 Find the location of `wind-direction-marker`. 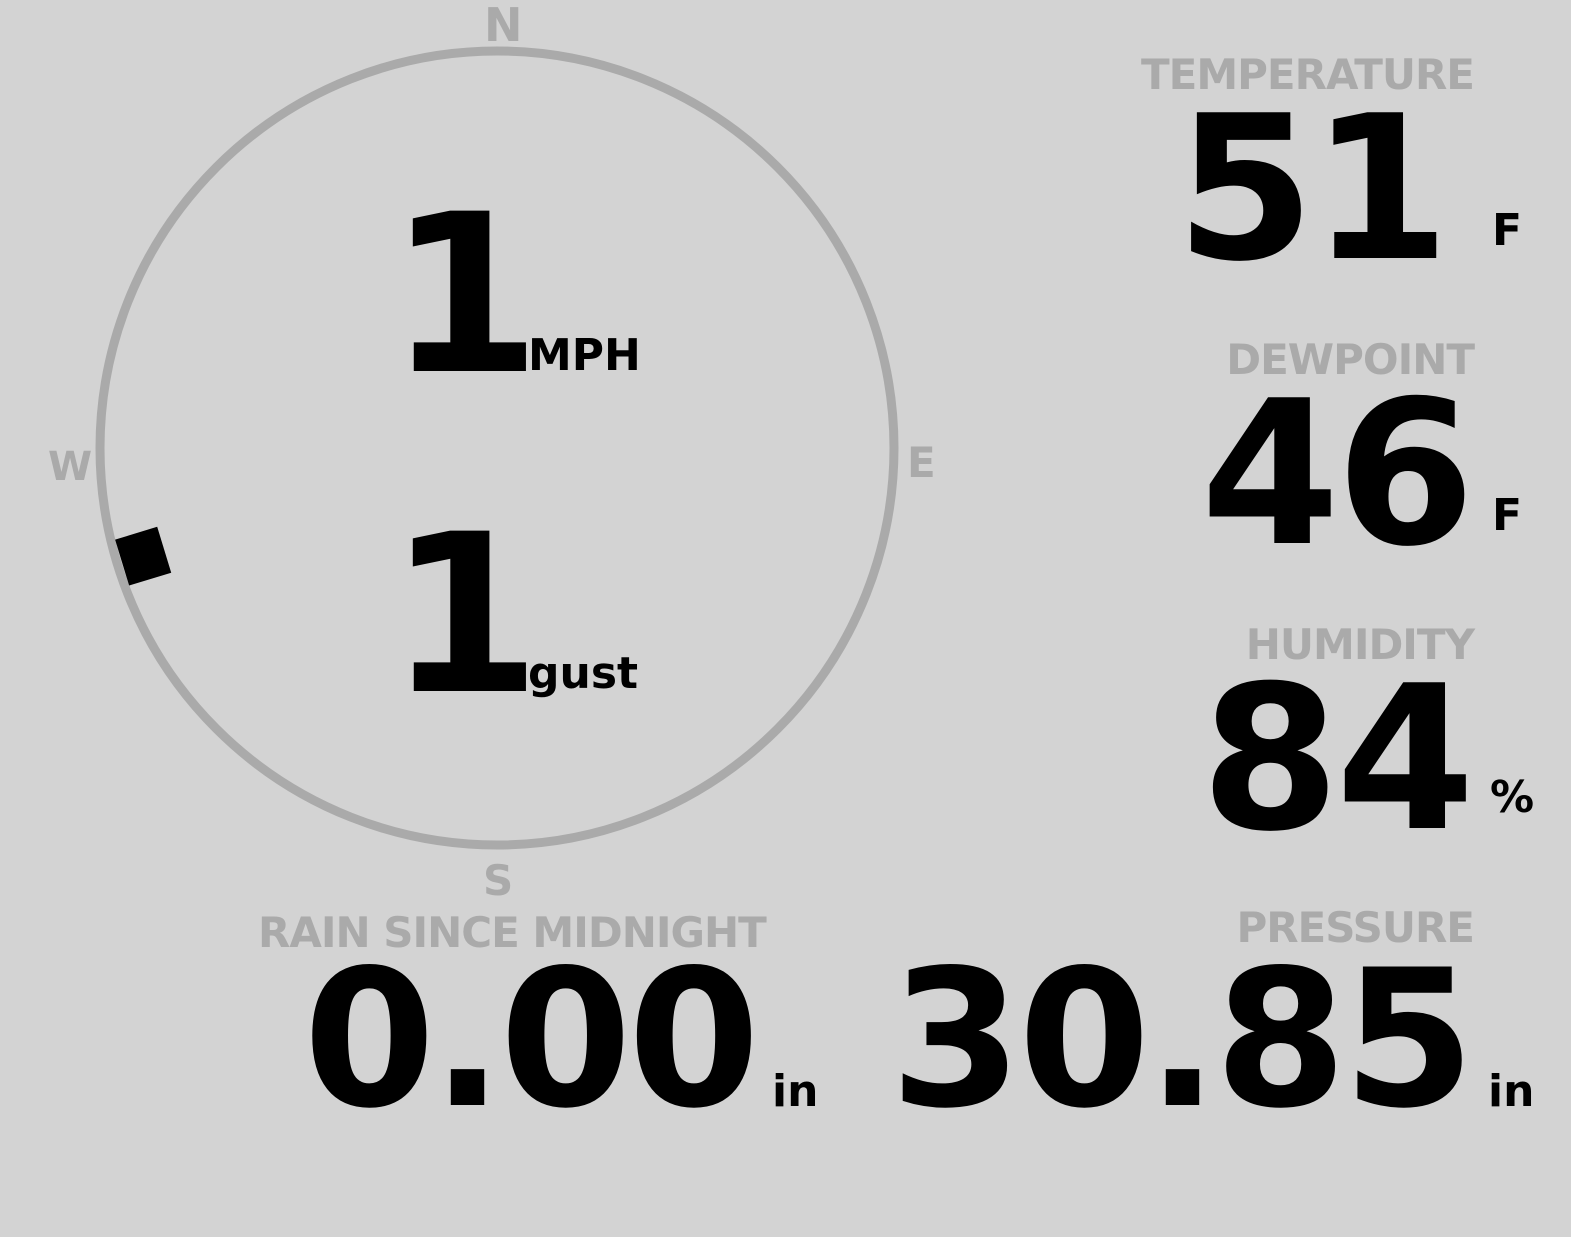

wind-direction-marker is located at coordinates (143, 556).